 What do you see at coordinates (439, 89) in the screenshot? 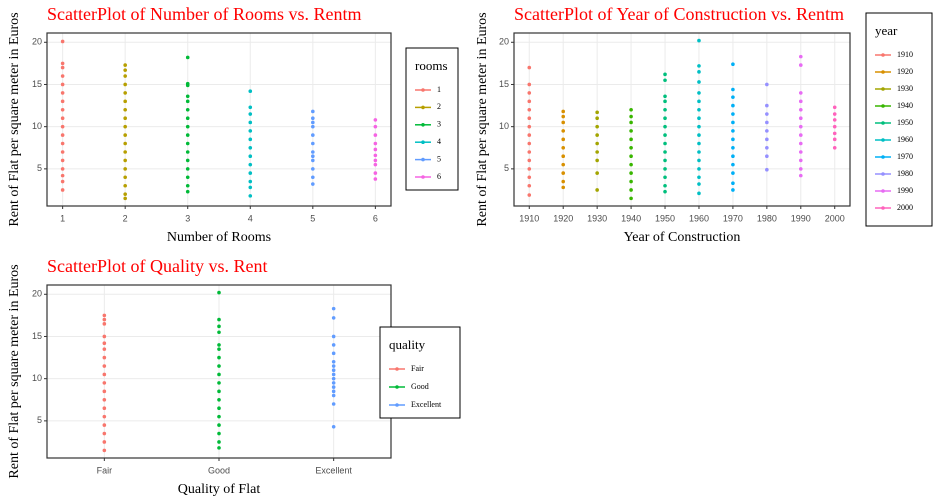
I see `legend-label: 1` at bounding box center [439, 89].